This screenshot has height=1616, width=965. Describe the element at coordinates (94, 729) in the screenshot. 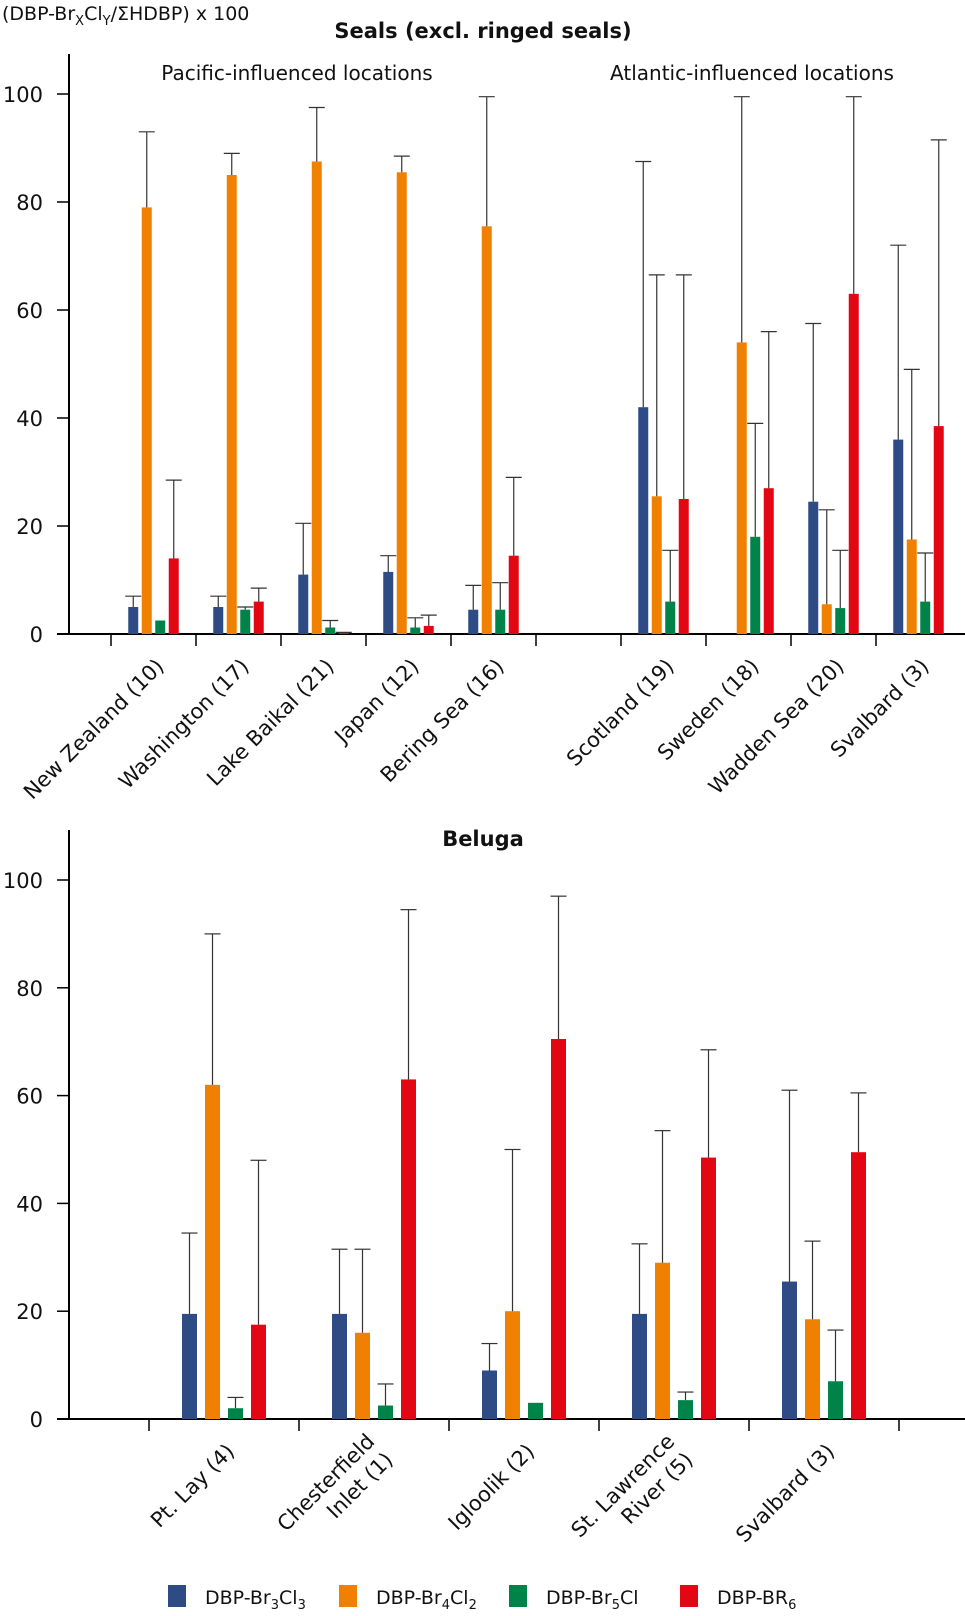

I see `x-category-label: New Zealand (10)` at that location.